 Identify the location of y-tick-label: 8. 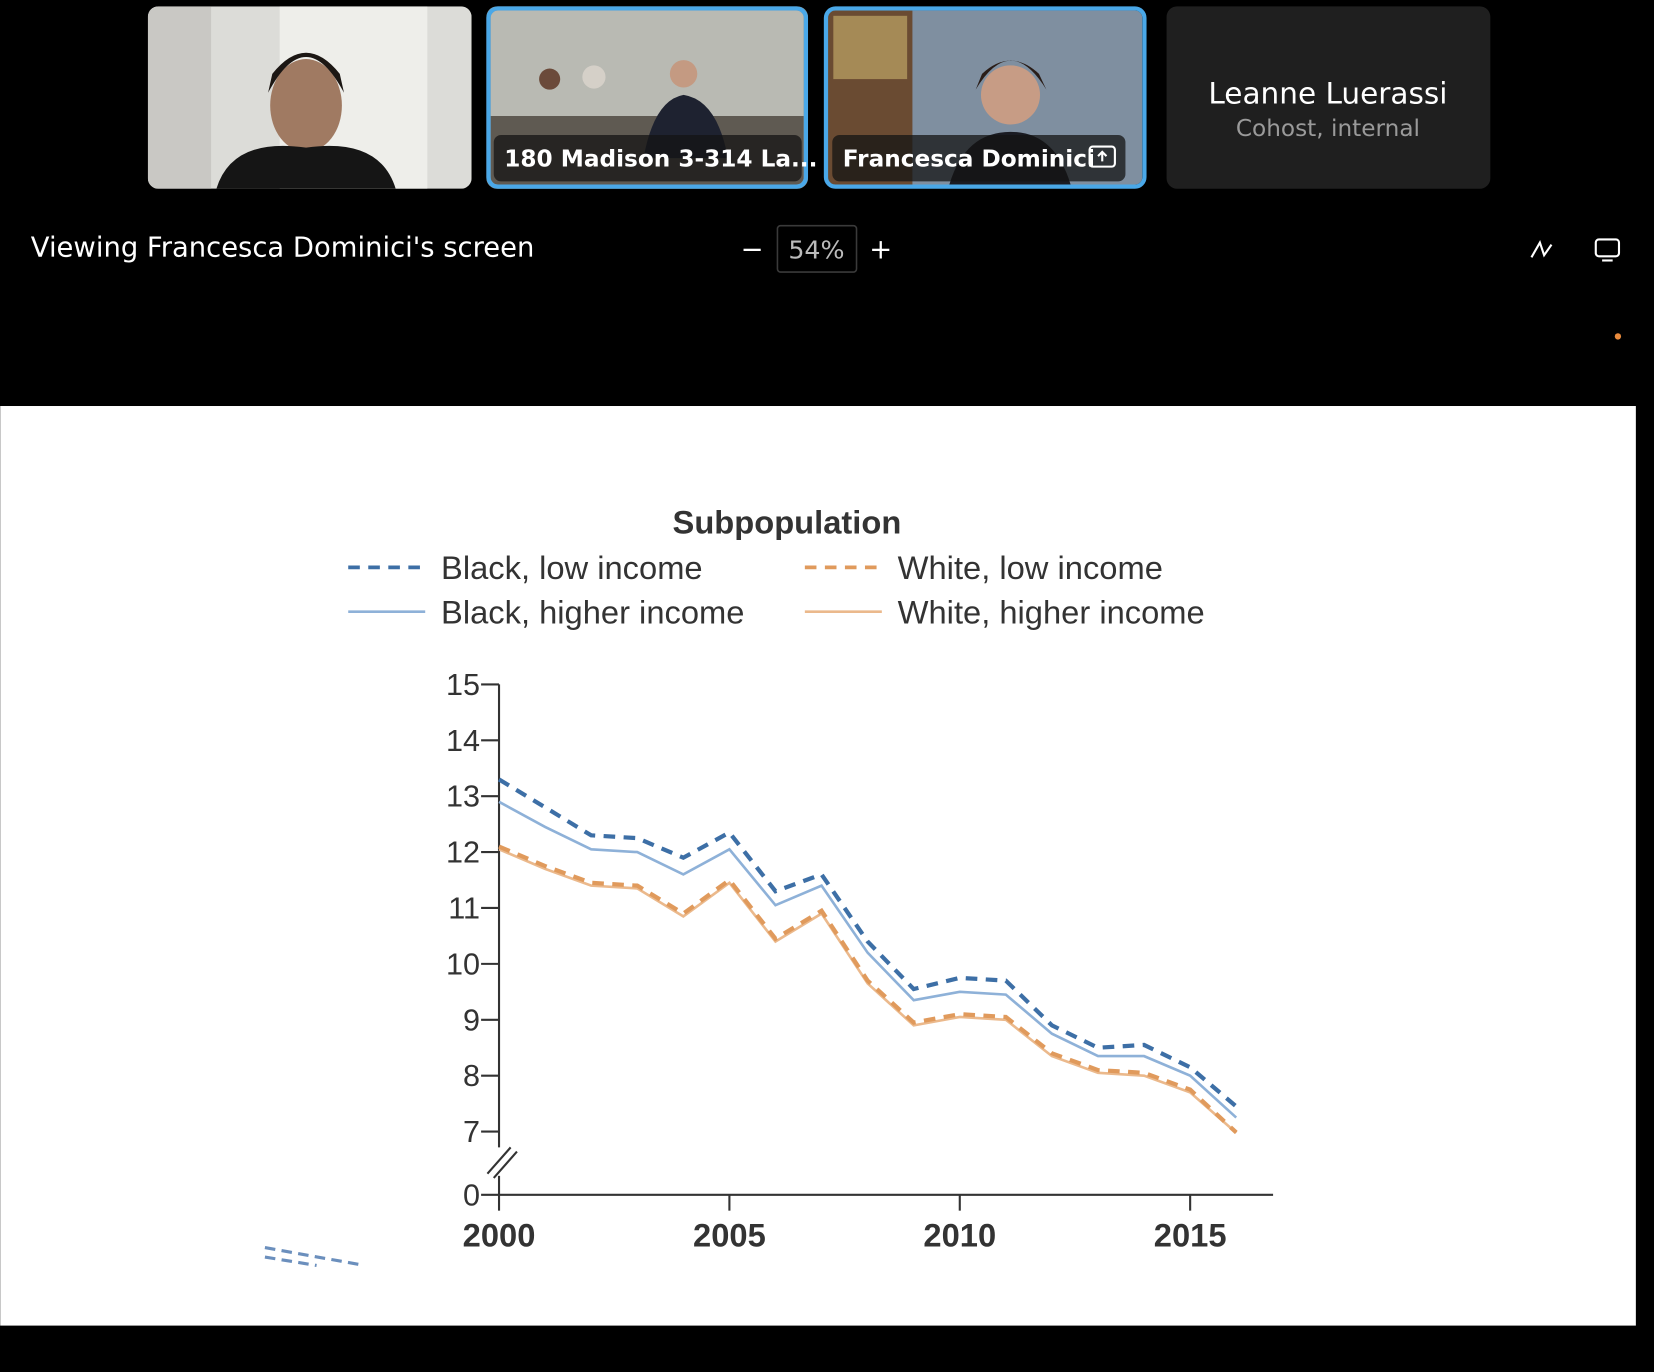
(471, 1076).